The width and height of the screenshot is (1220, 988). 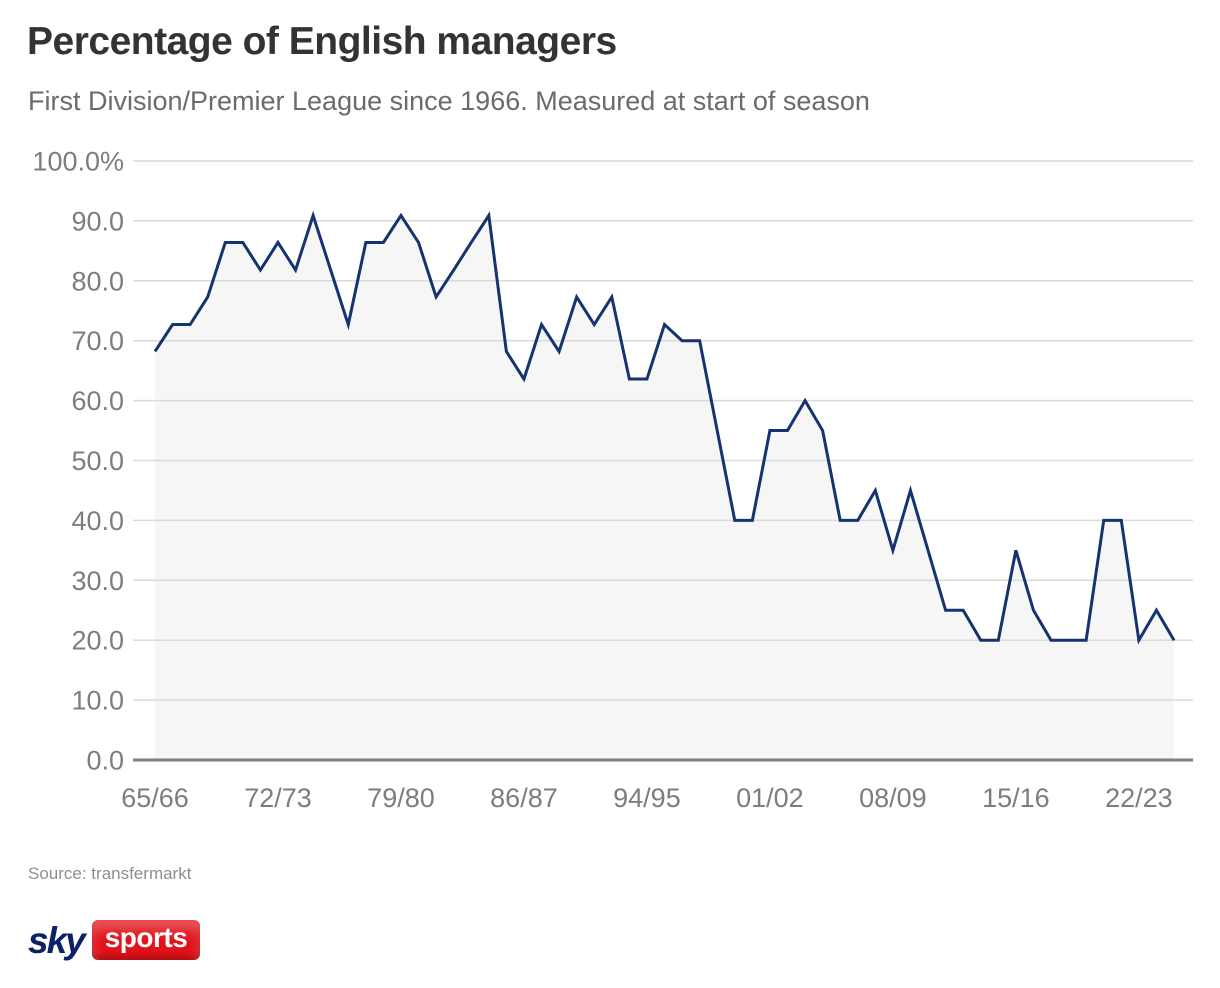 I want to click on x-axis-tick-label: 08/09, so click(x=893, y=798).